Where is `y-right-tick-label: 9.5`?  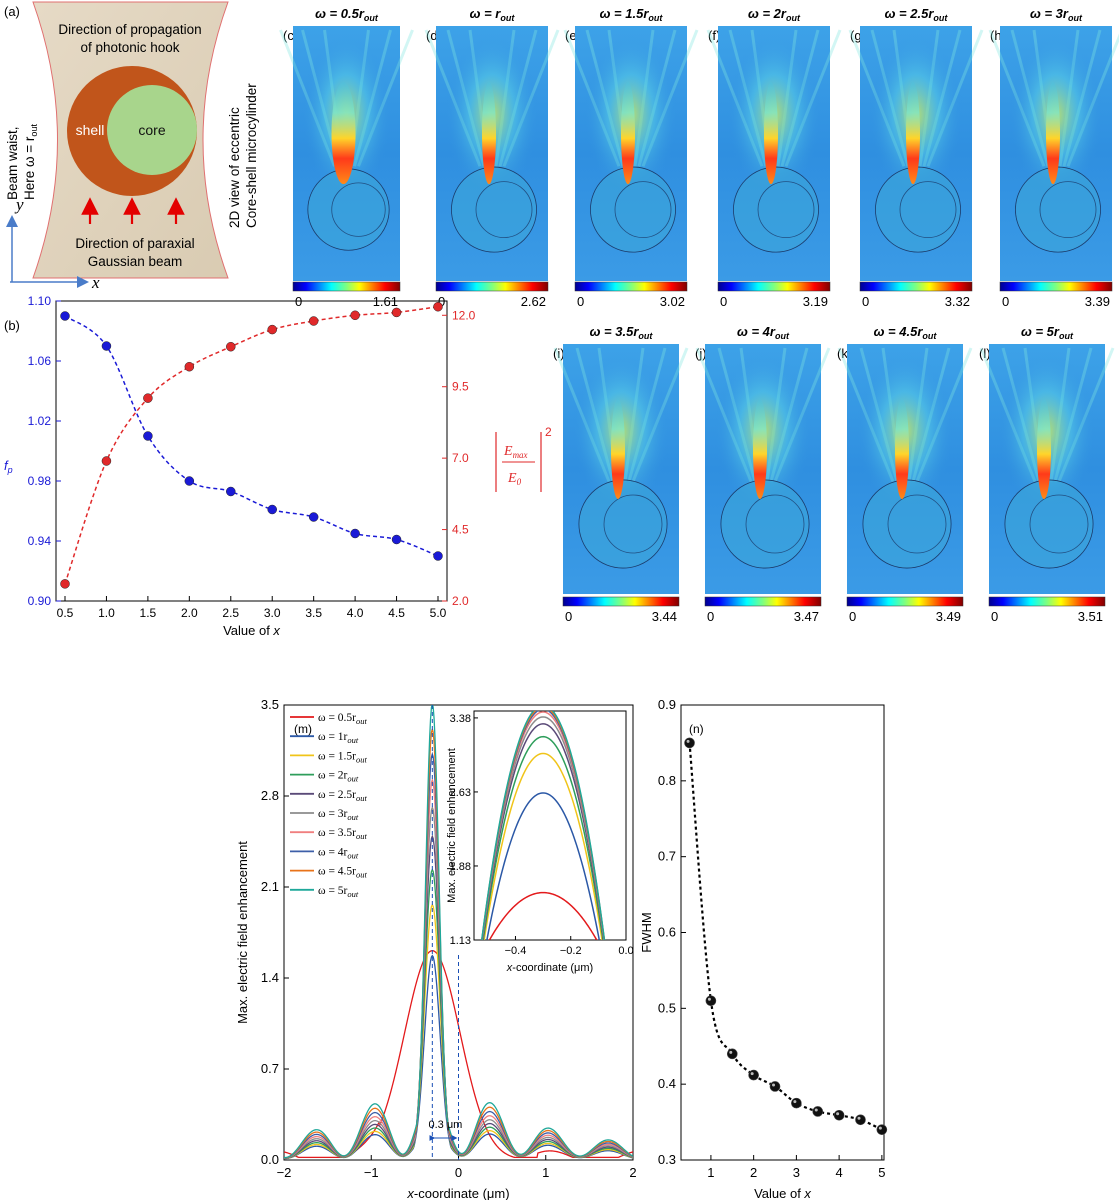 y-right-tick-label: 9.5 is located at coordinates (460, 387).